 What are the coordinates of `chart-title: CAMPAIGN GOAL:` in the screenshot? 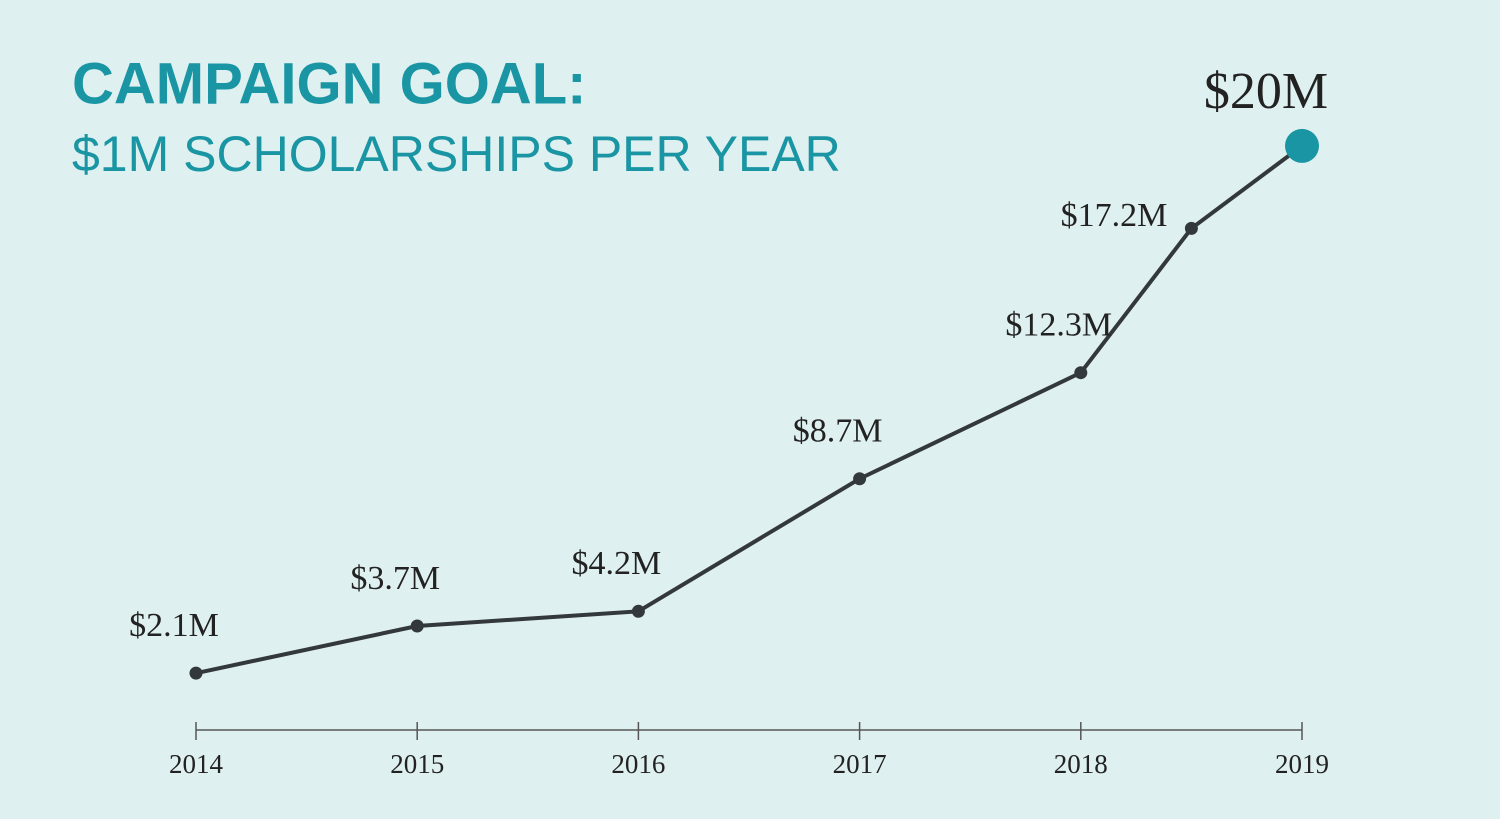 It's located at (329, 83).